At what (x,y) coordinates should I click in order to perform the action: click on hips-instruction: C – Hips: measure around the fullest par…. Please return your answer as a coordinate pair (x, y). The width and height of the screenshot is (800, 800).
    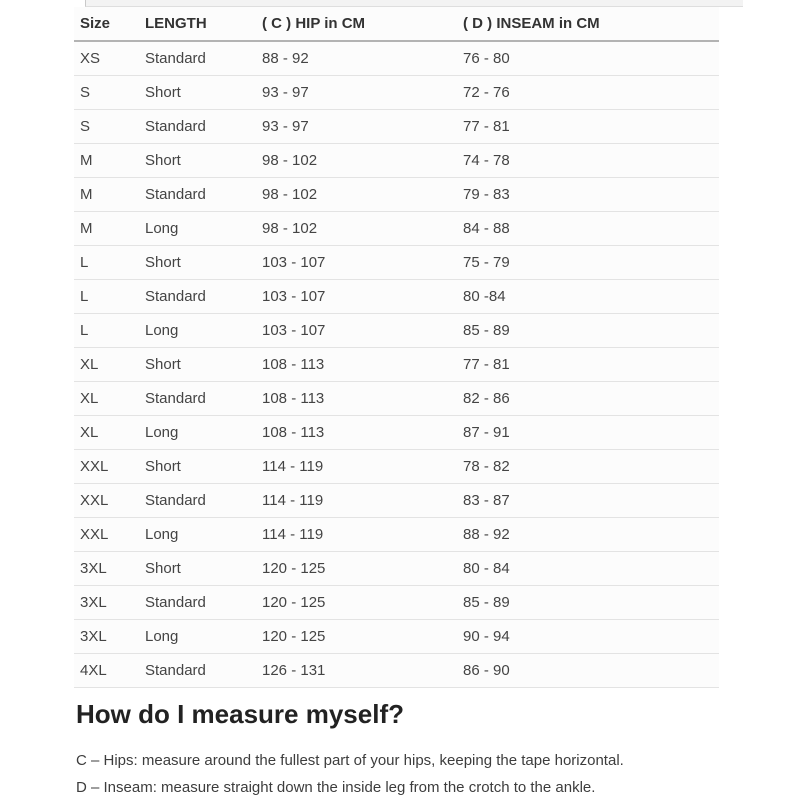
    Looking at the image, I should click on (350, 760).